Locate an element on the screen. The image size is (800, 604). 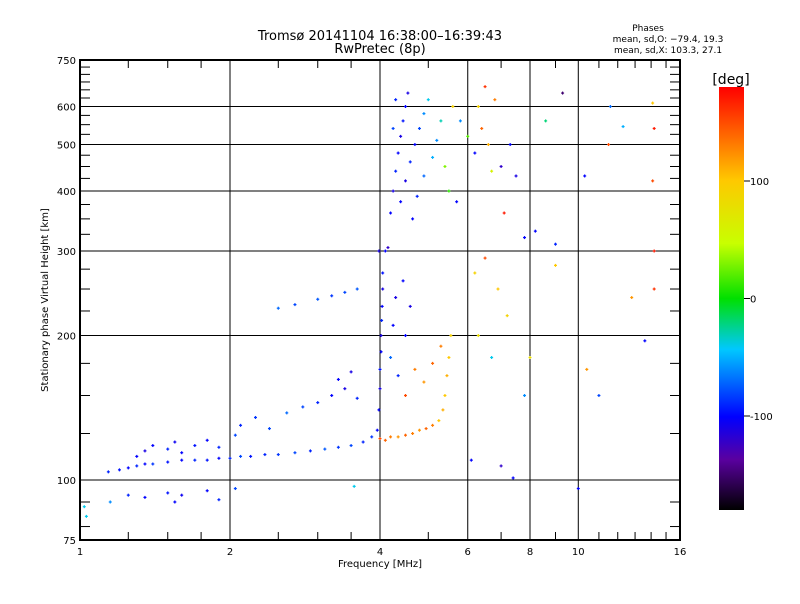
x-tick-label: 1 is located at coordinates (80, 552).